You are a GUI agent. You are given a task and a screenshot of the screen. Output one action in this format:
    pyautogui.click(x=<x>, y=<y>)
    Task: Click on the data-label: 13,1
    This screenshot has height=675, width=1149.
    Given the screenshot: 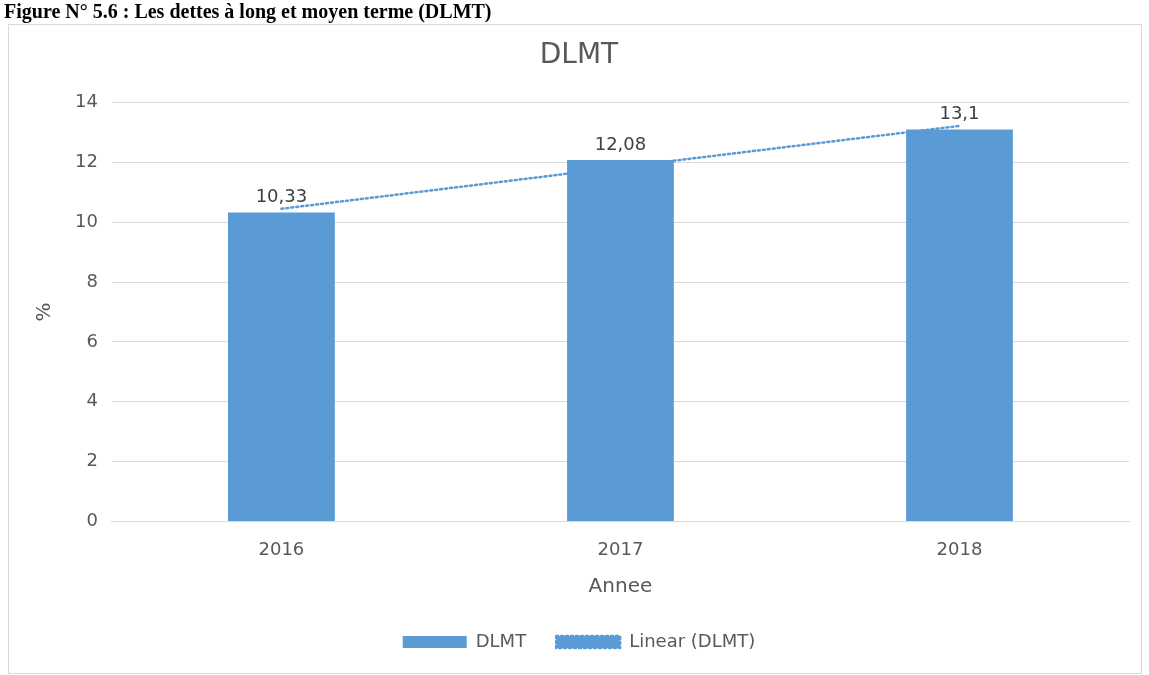 What is the action you would take?
    pyautogui.click(x=959, y=113)
    